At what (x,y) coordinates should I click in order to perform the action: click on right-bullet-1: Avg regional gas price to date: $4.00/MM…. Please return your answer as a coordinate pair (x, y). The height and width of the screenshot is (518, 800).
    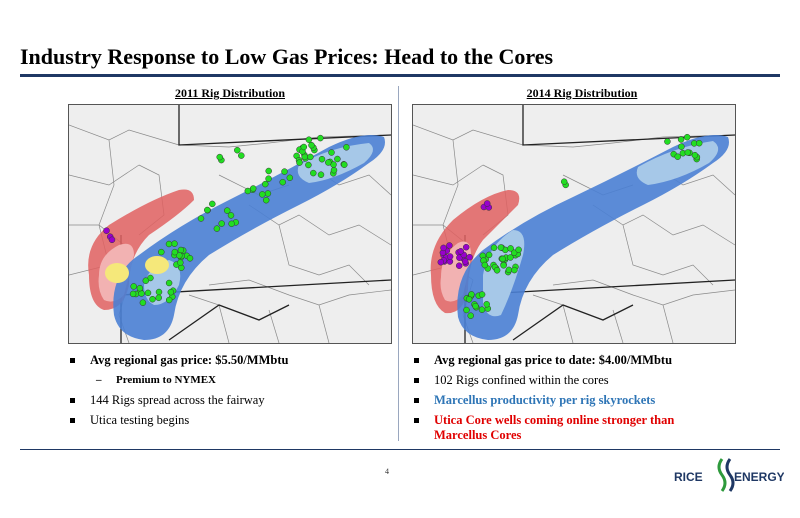
    Looking at the image, I should click on (592, 360).